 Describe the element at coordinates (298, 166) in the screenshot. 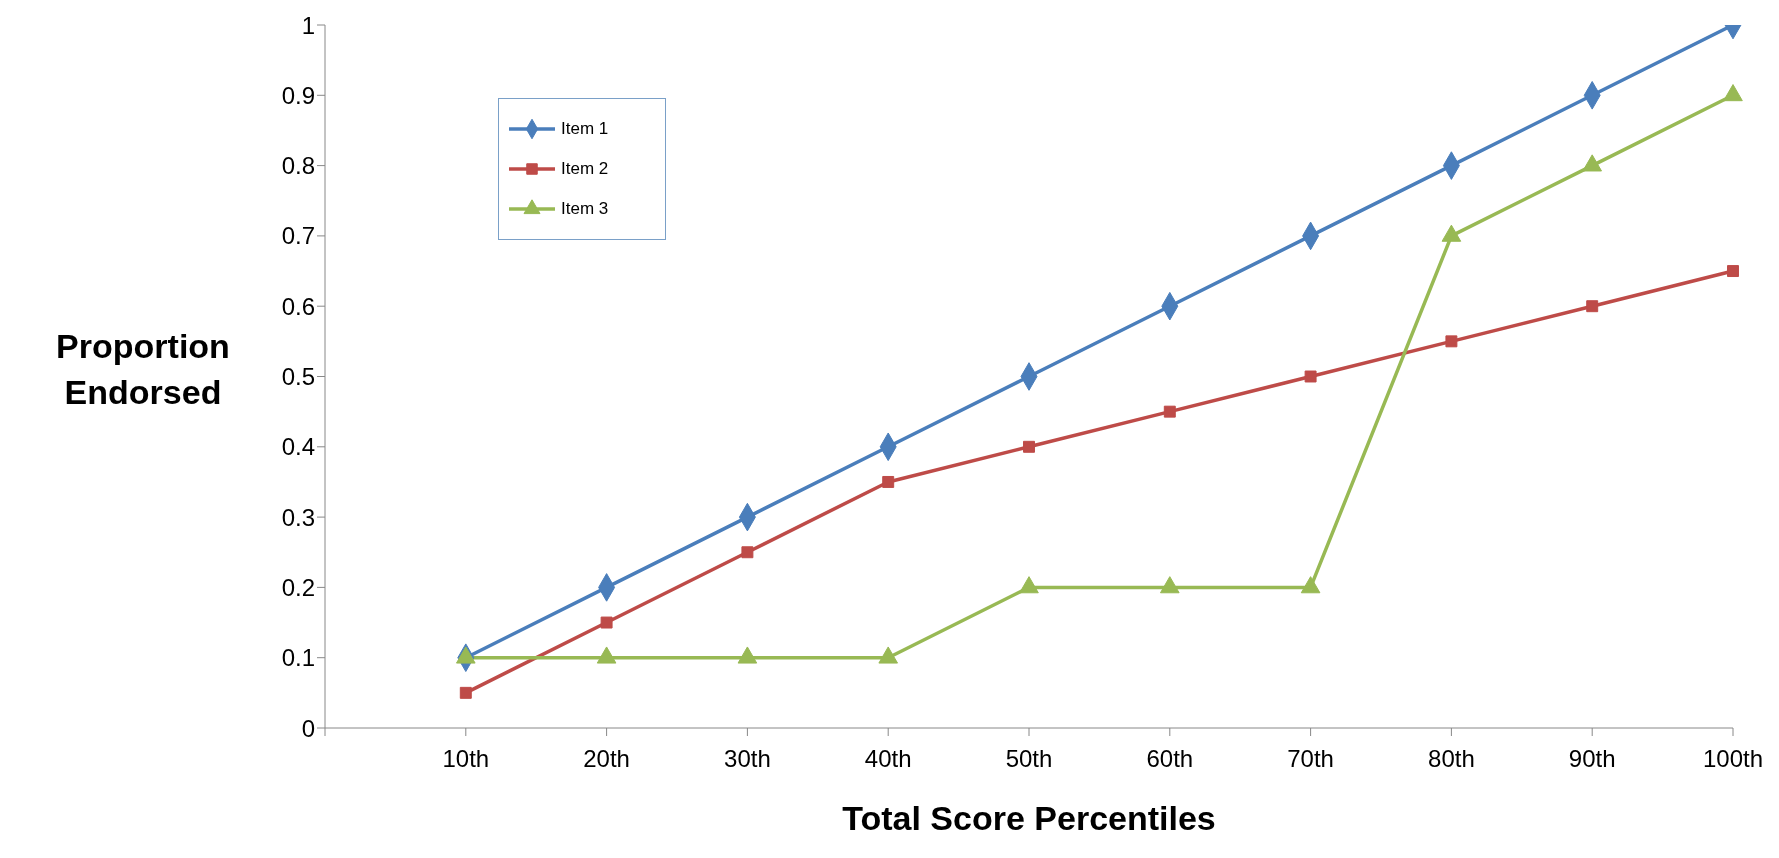

I see `y-tick-label: 0.8` at that location.